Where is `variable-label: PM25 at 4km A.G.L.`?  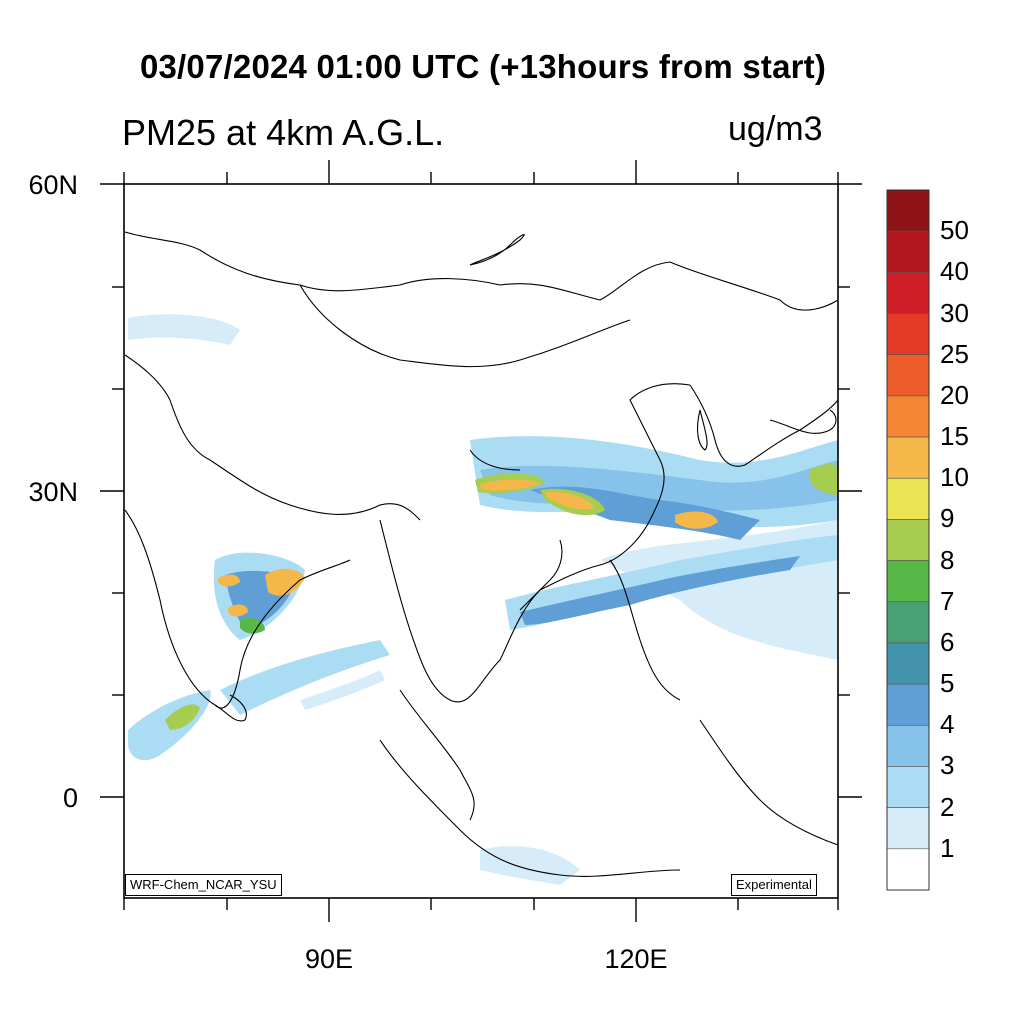 variable-label: PM25 at 4km A.G.L. is located at coordinates (283, 132).